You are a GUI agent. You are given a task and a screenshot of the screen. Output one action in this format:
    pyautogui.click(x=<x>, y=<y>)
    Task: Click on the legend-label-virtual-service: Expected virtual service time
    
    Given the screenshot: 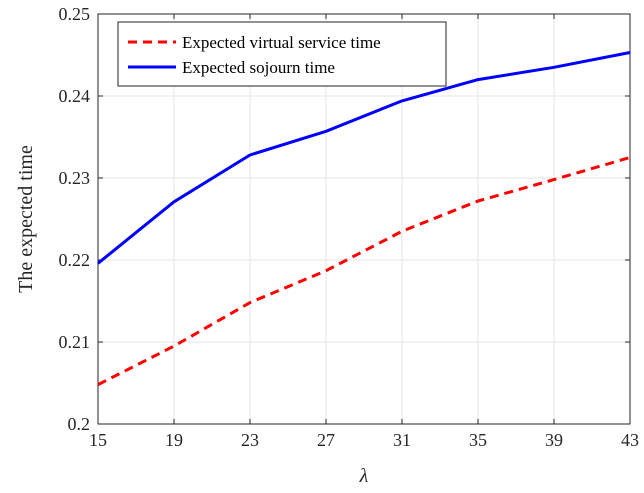 What is the action you would take?
    pyautogui.click(x=281, y=42)
    